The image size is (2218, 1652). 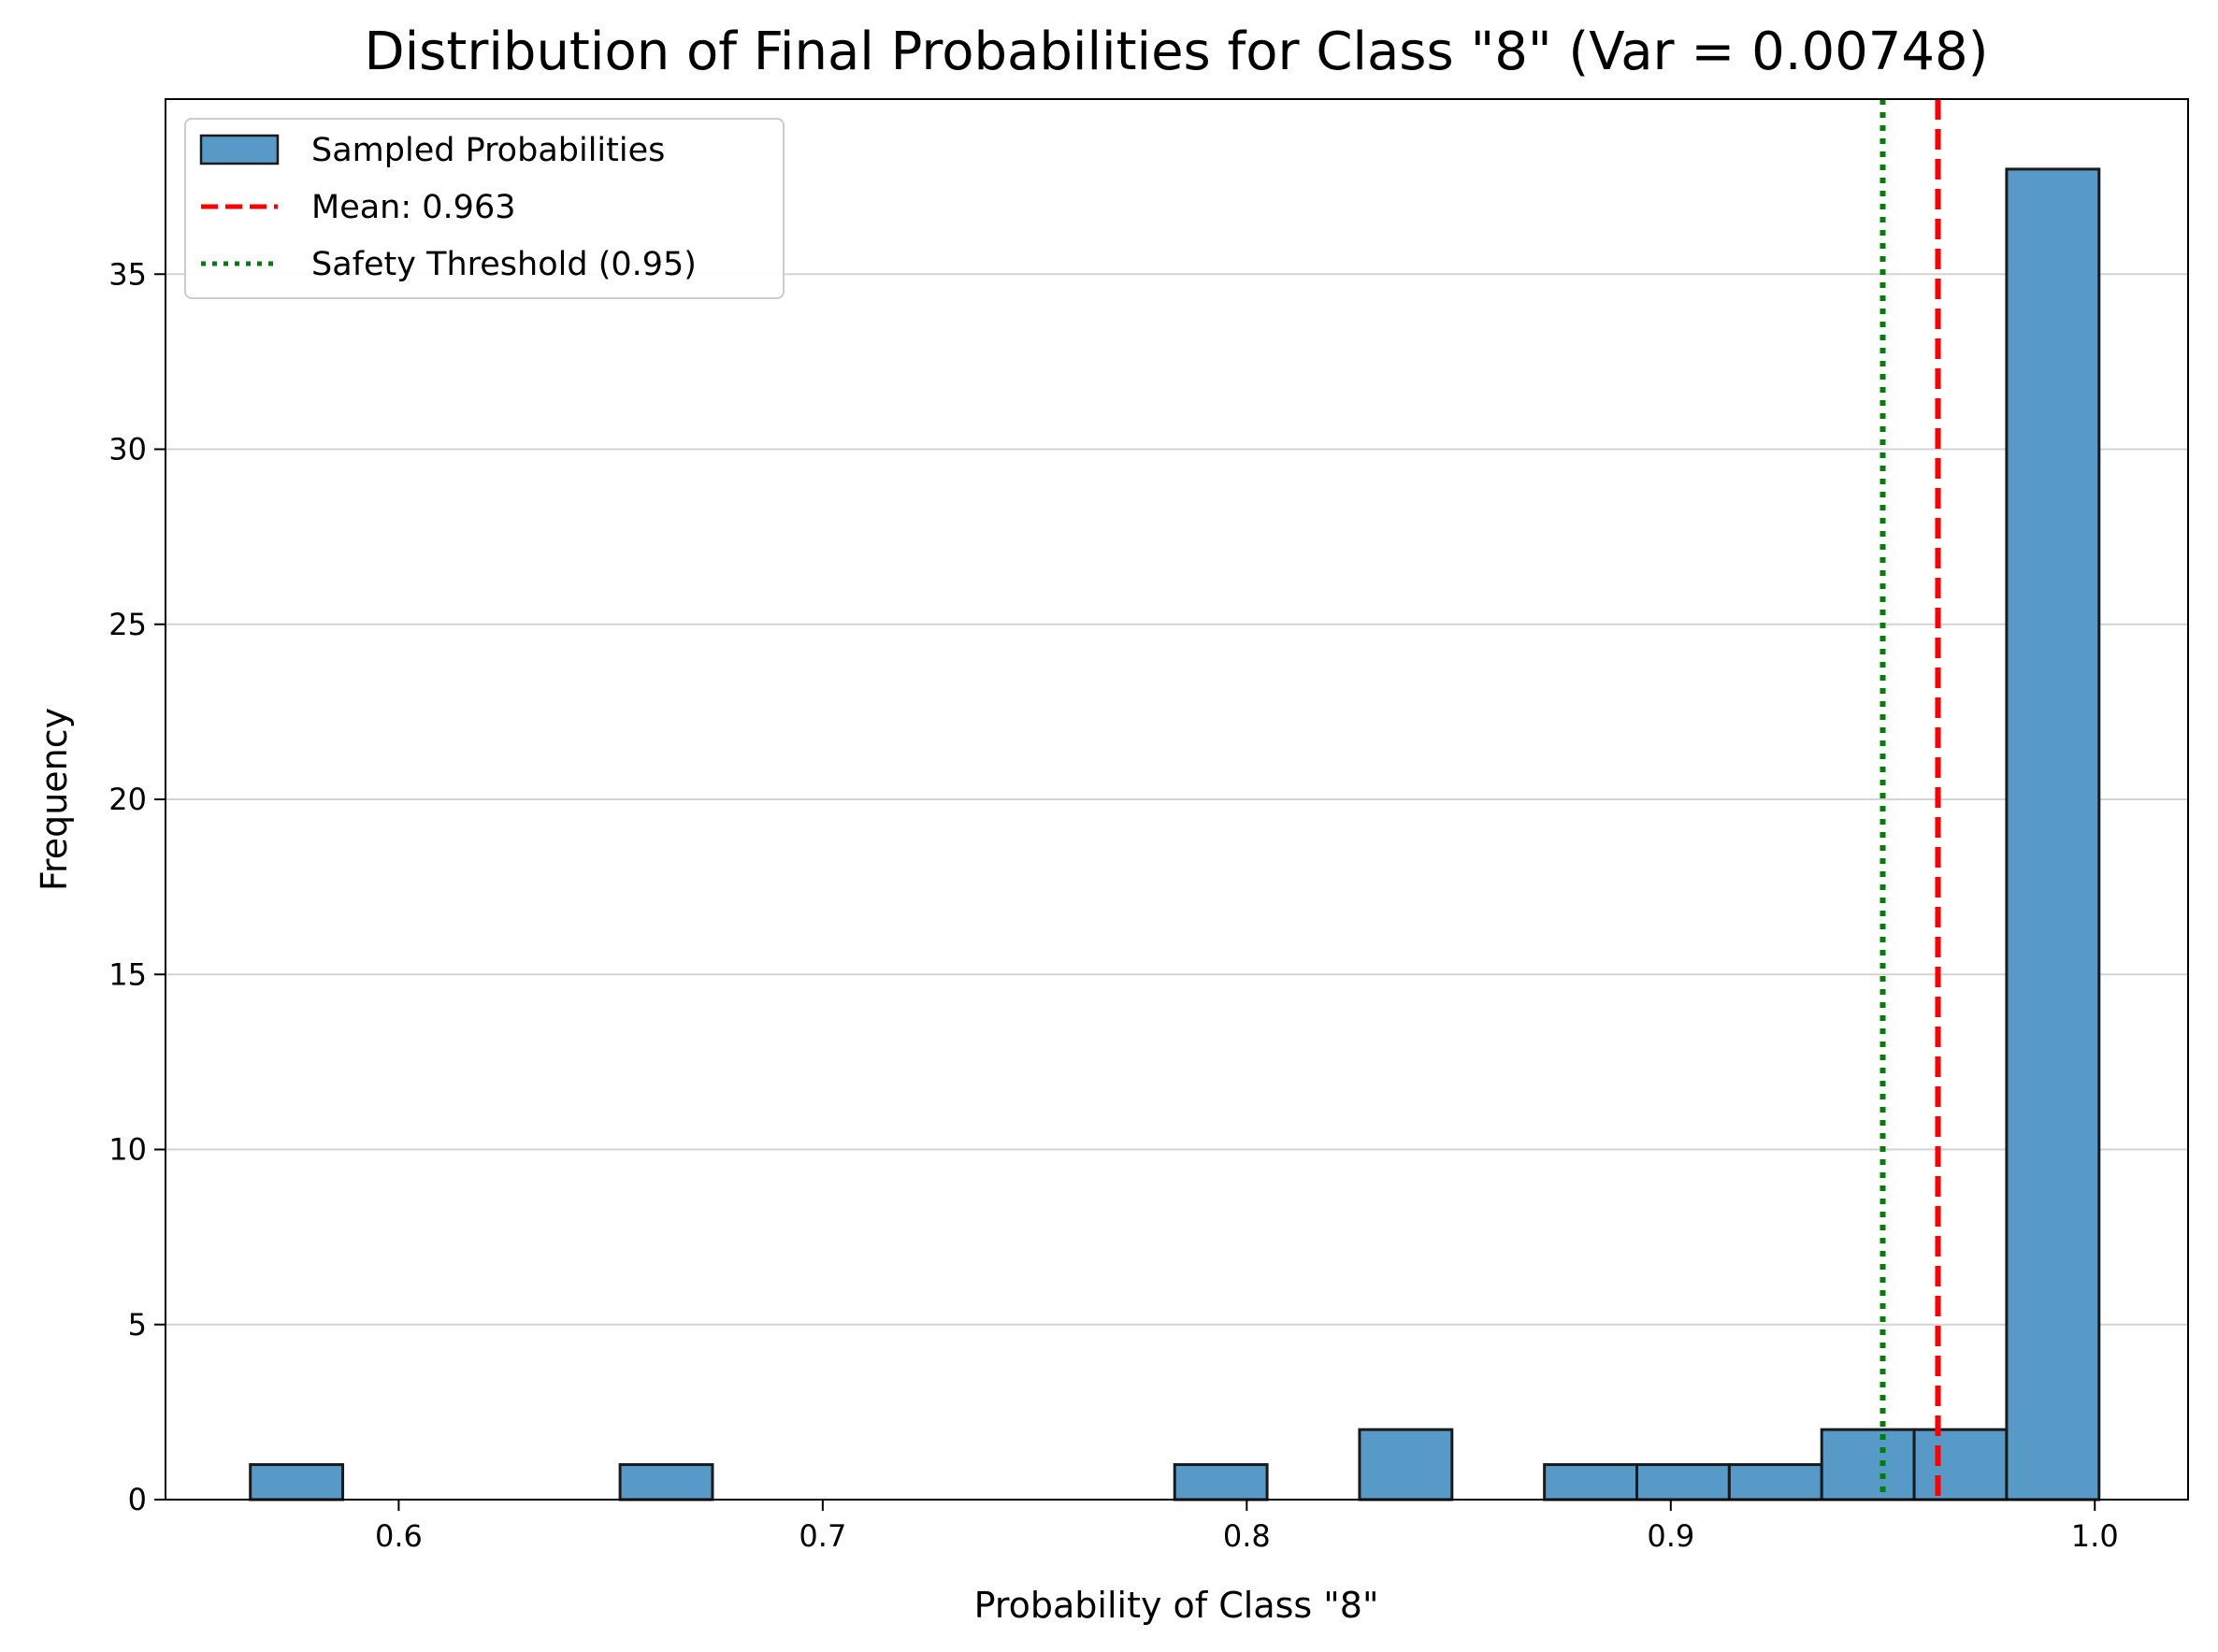 What do you see at coordinates (137, 1499) in the screenshot?
I see `y-tick-label: 0` at bounding box center [137, 1499].